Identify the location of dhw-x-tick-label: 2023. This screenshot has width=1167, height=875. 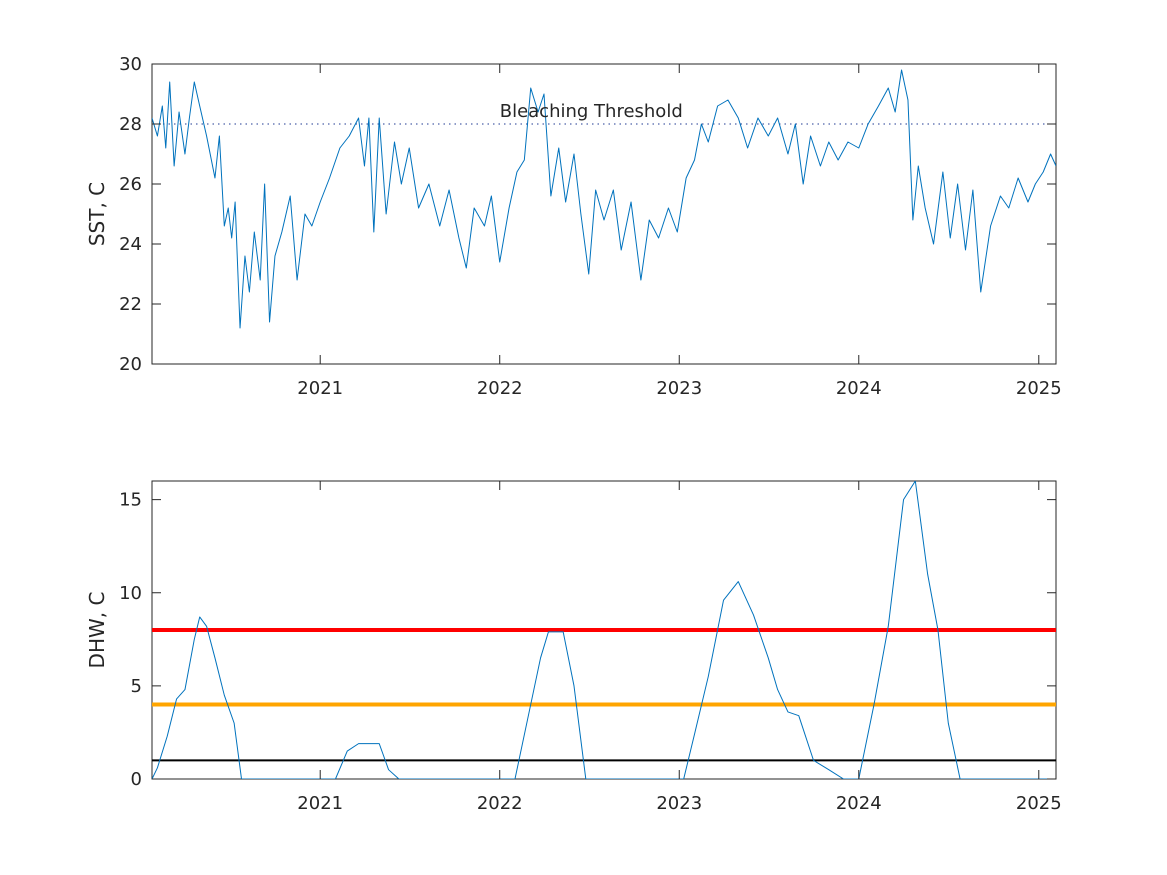
(679, 803).